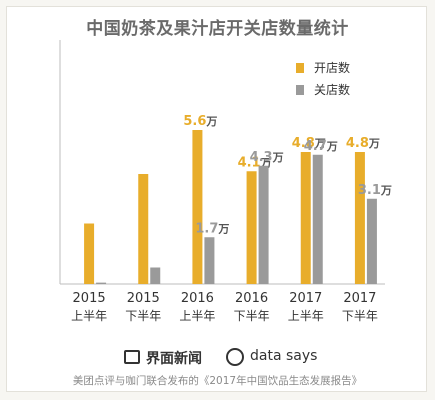  I want to click on chart-title: 中国奶茶及果汁店开关店数量统计, so click(217, 29).